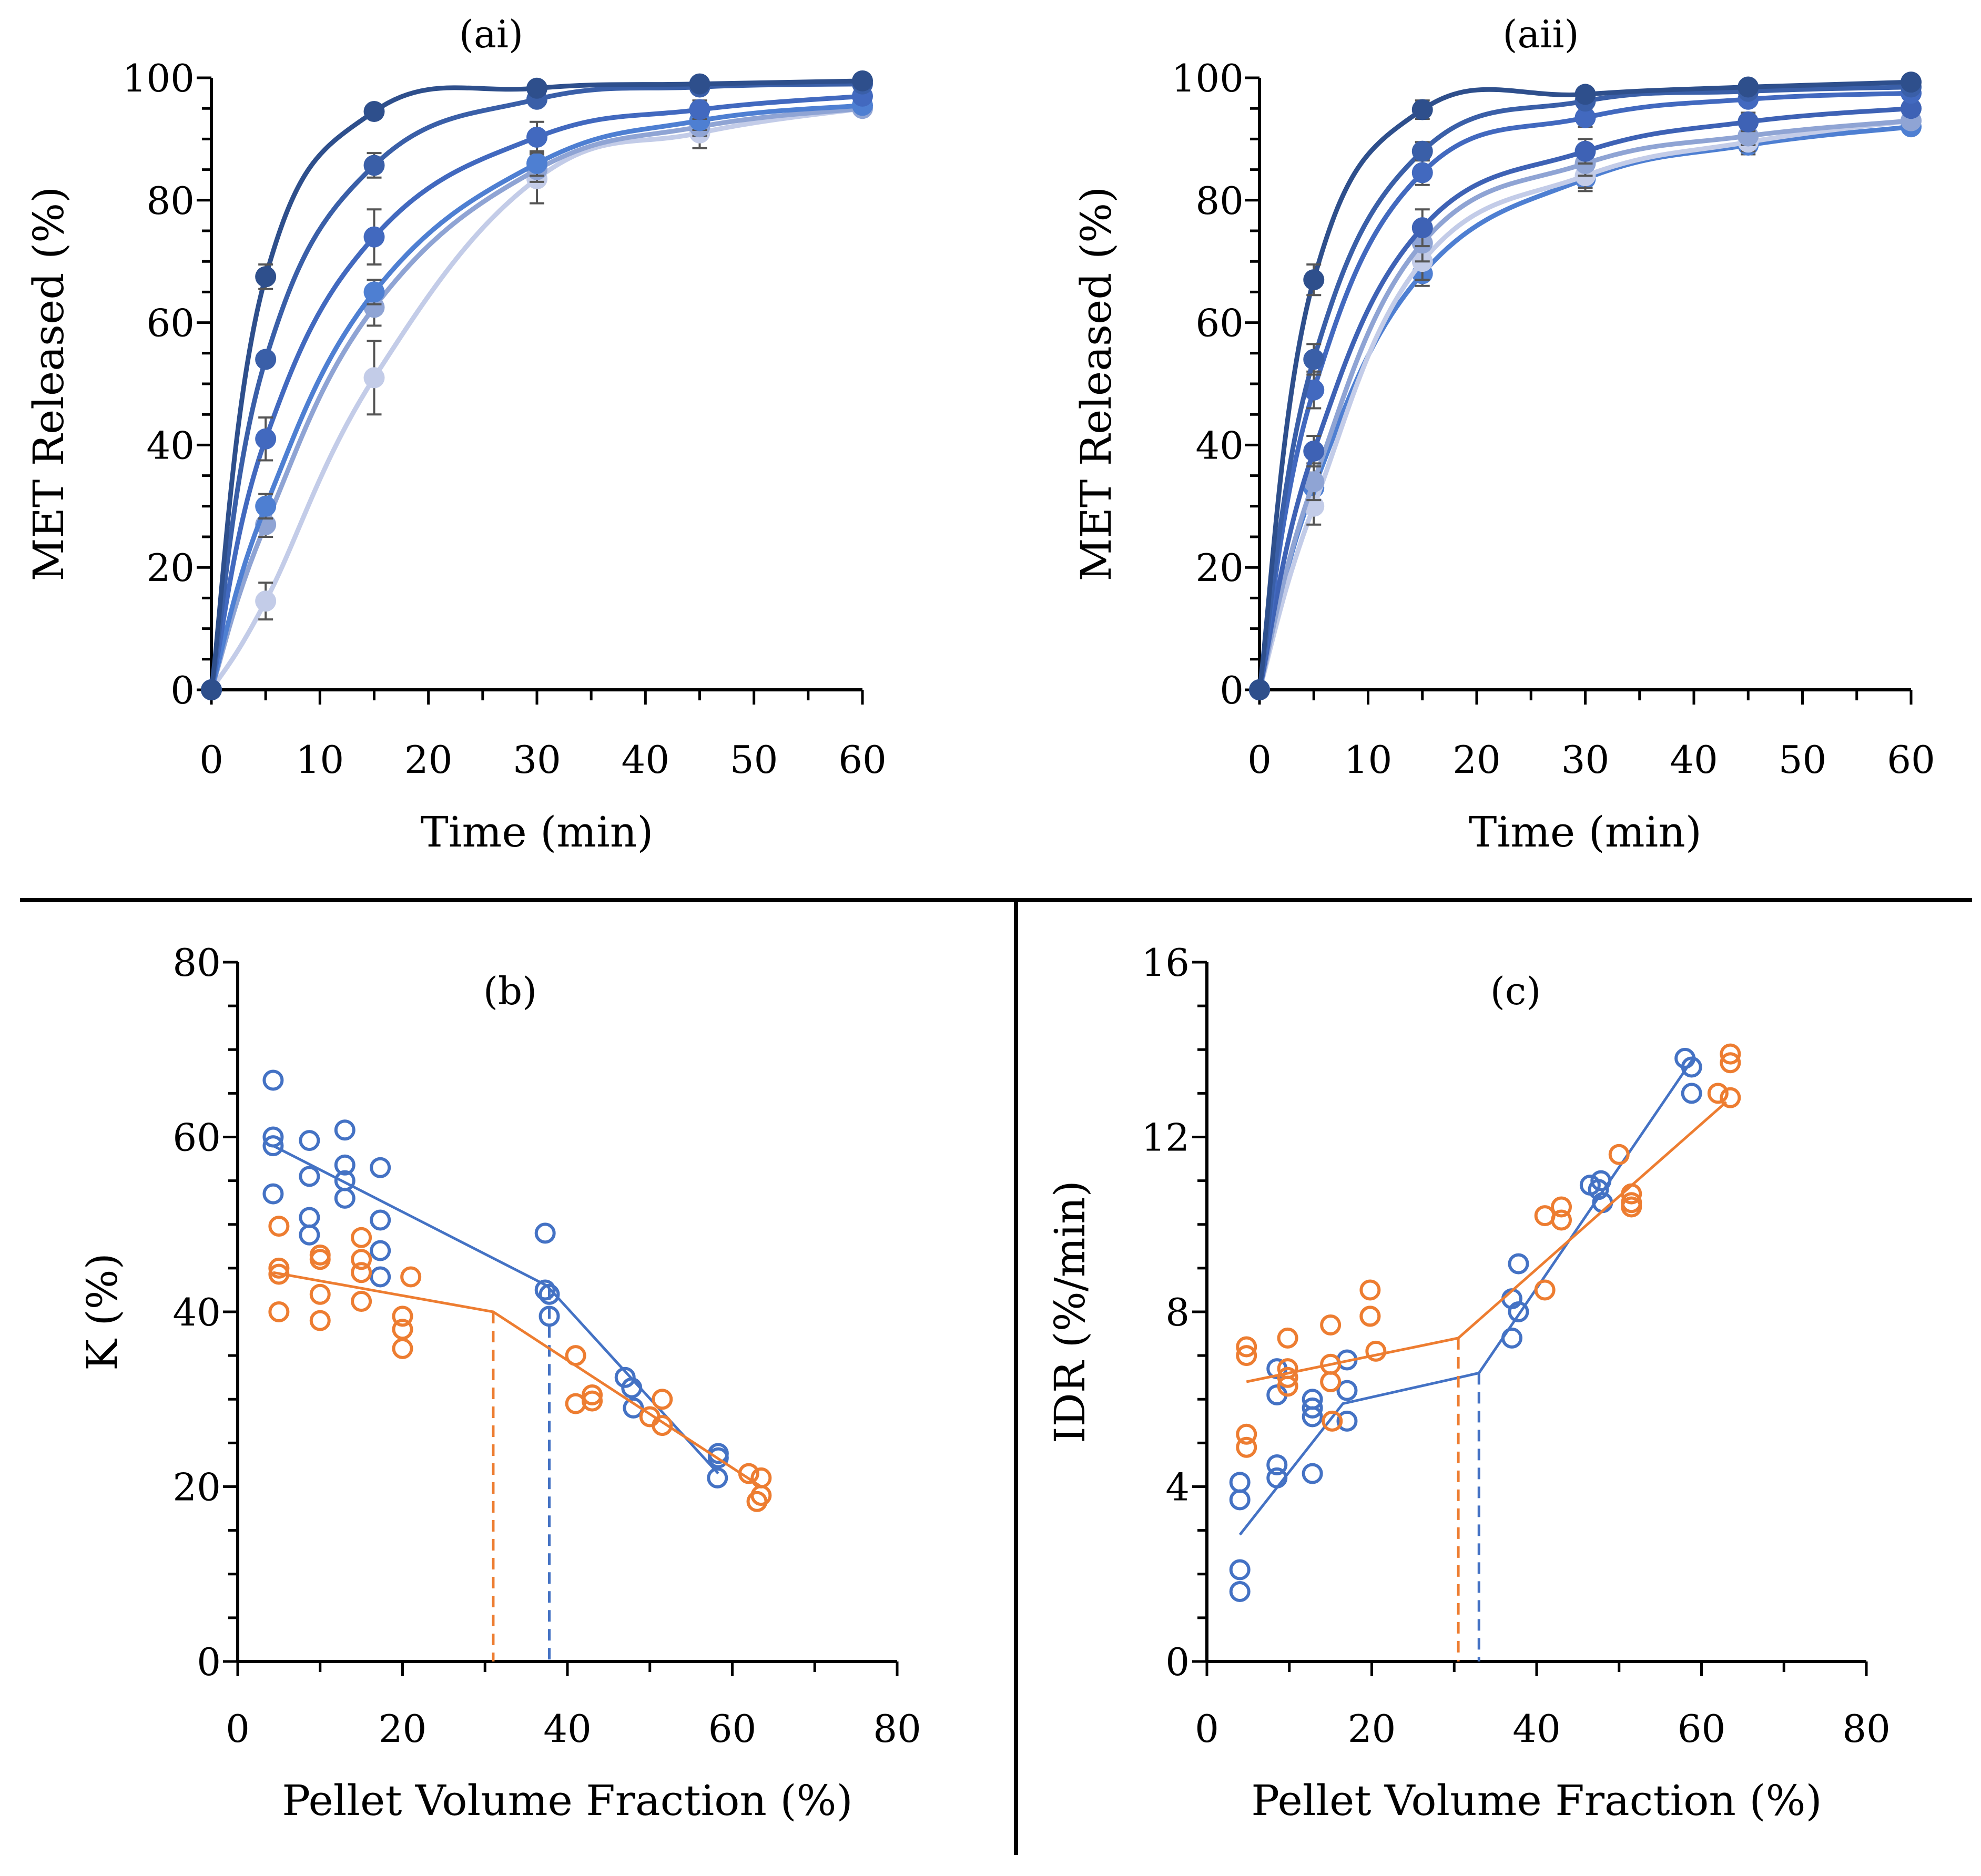 The width and height of the screenshot is (1981, 1876). I want to click on x-axis-label-c: Pellet Volume Fraction (%), so click(1536, 1800).